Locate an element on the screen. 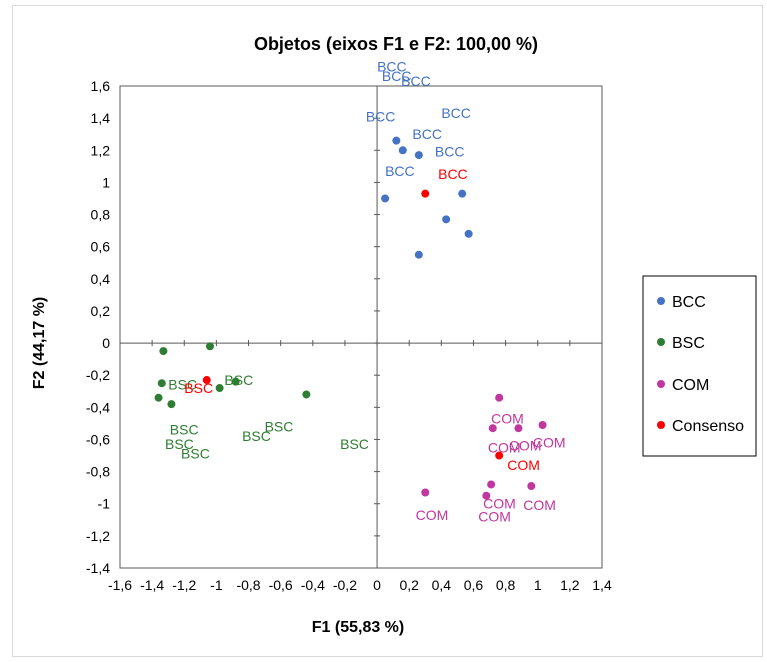 The image size is (767, 662). y-tick-label: 1 is located at coordinates (106, 182).